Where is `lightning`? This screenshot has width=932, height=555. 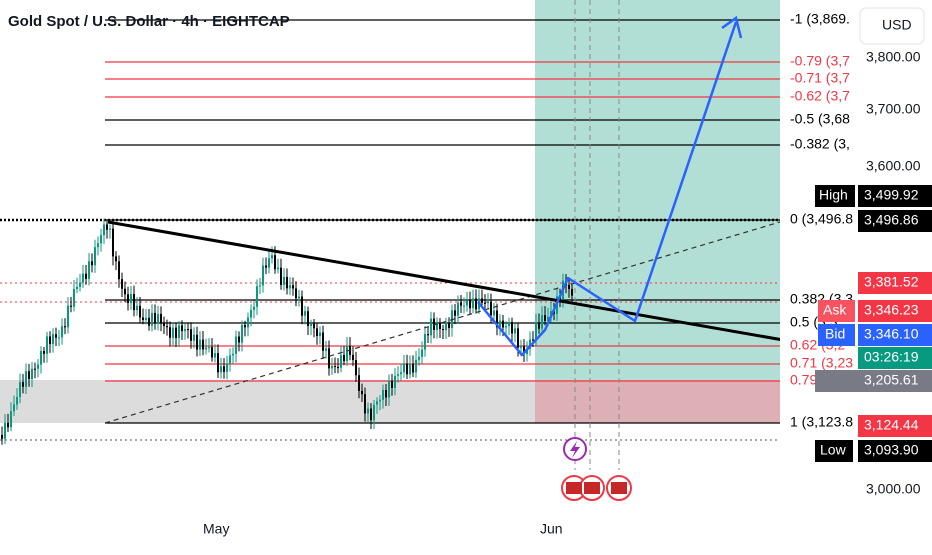
lightning is located at coordinates (575, 449).